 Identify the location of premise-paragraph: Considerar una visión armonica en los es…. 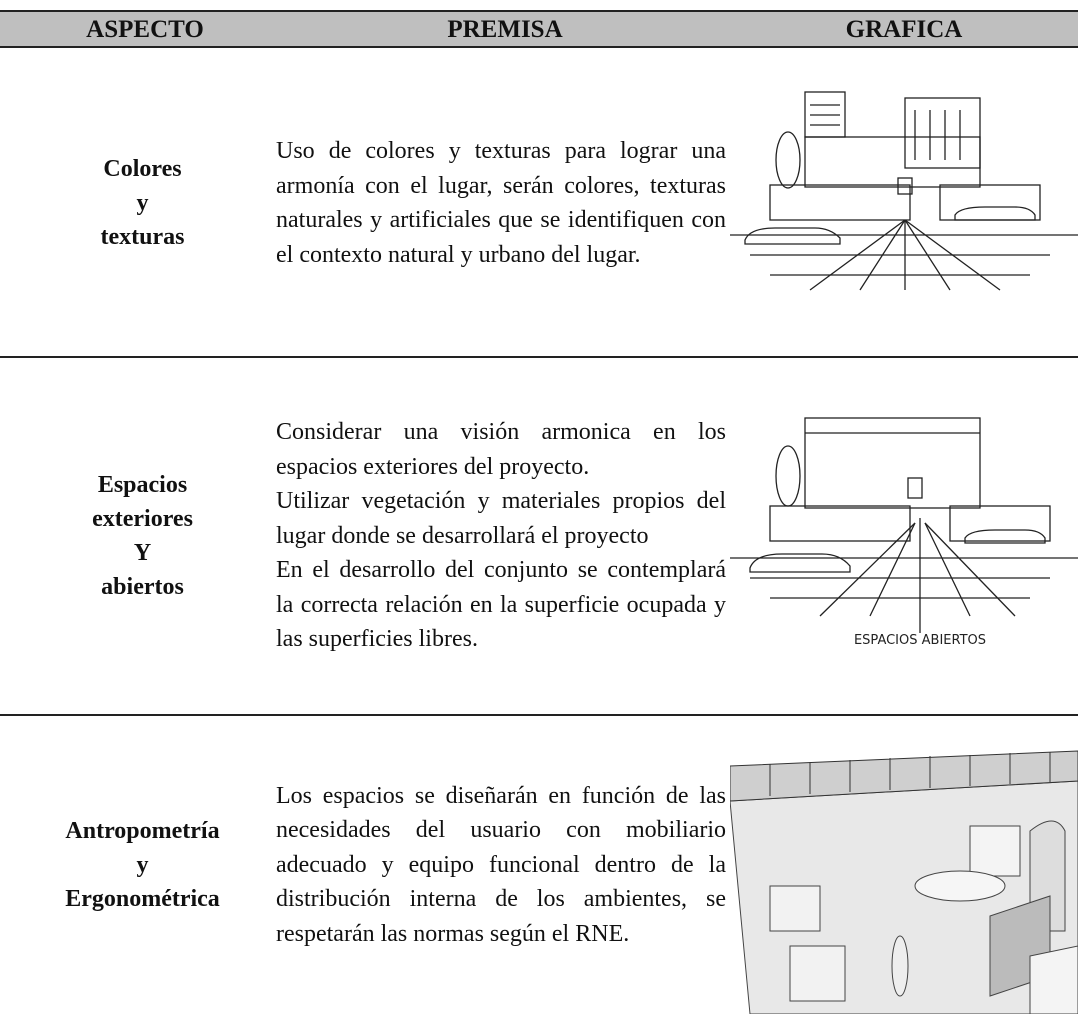
(501, 449).